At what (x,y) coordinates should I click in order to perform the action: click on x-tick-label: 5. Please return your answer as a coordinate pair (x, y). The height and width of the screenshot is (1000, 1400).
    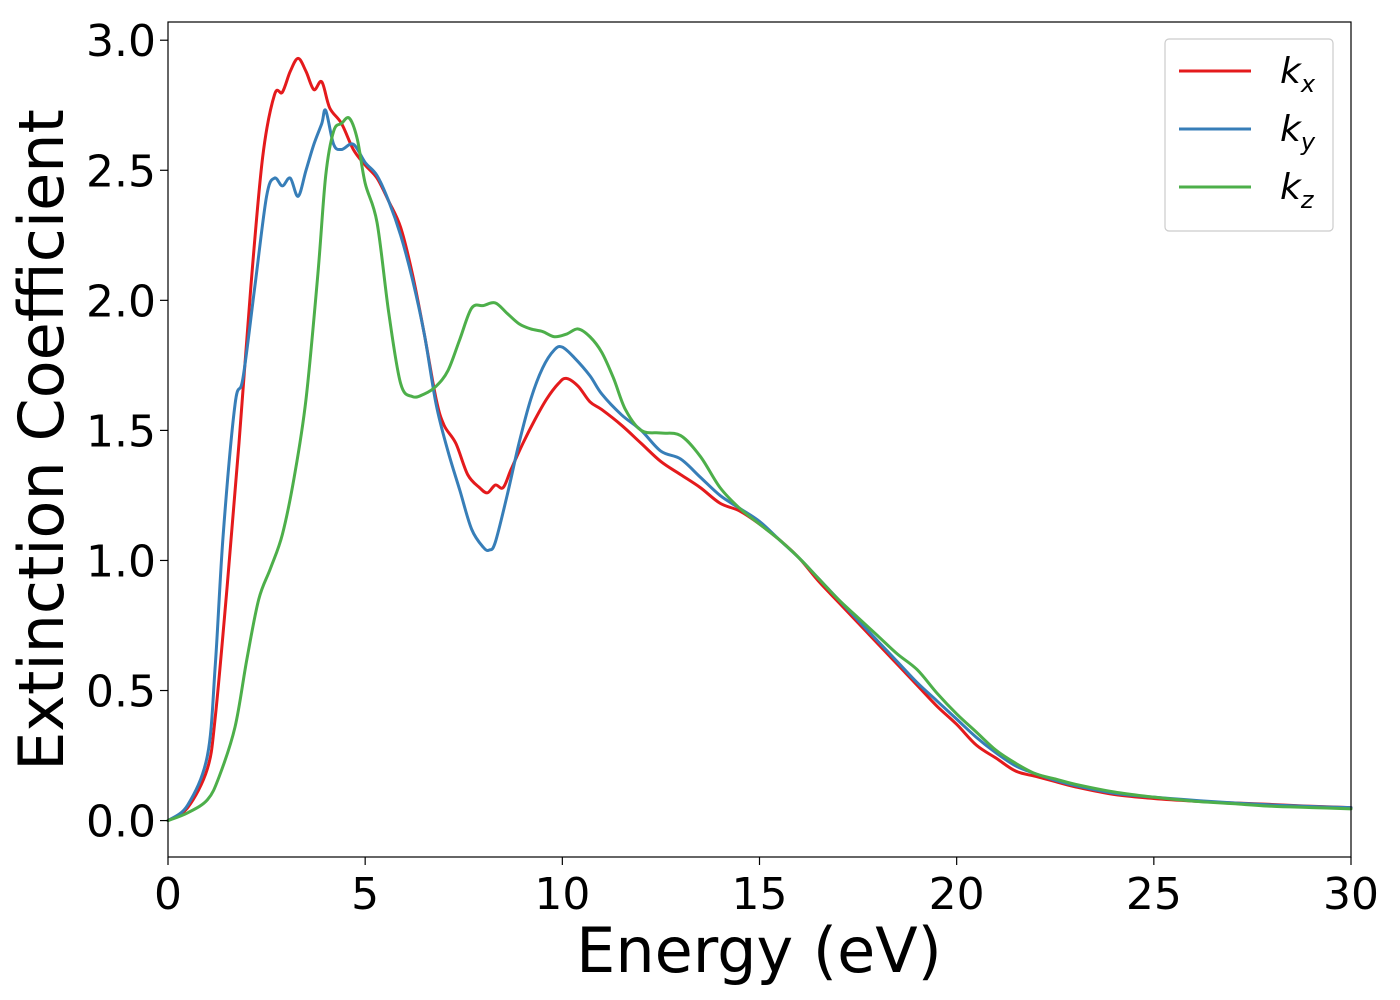
    Looking at the image, I should click on (365, 894).